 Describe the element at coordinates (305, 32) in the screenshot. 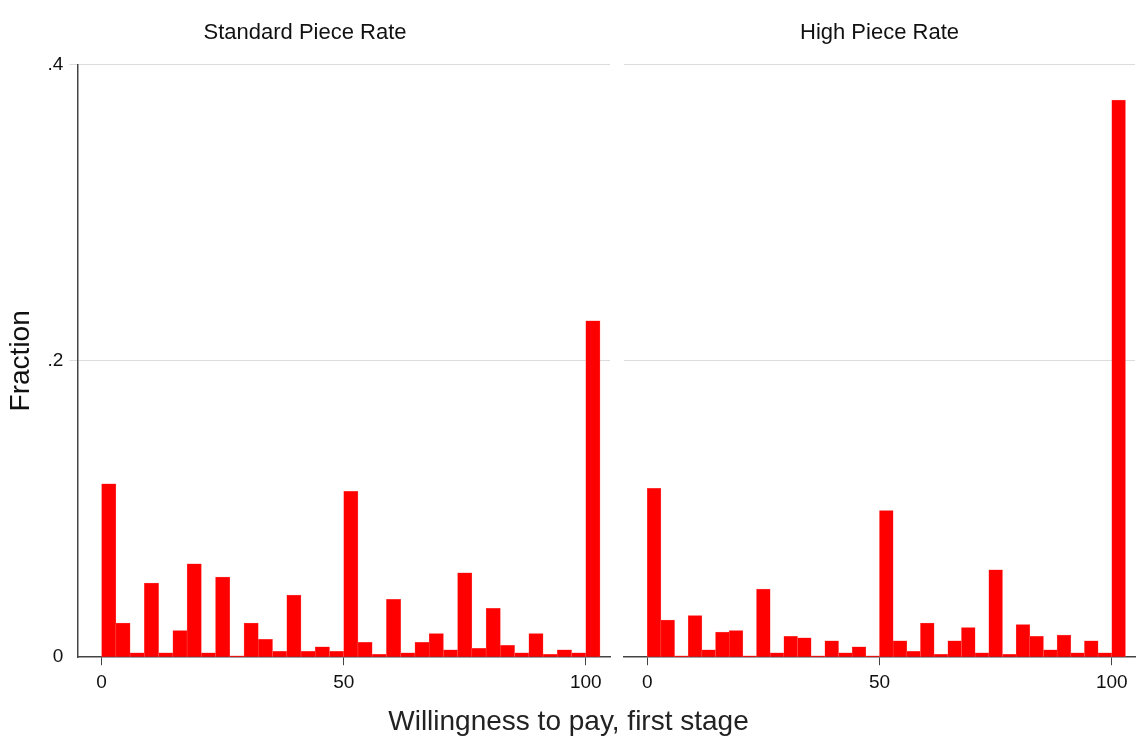

I see `chart-title: Standard Piece Rate` at that location.